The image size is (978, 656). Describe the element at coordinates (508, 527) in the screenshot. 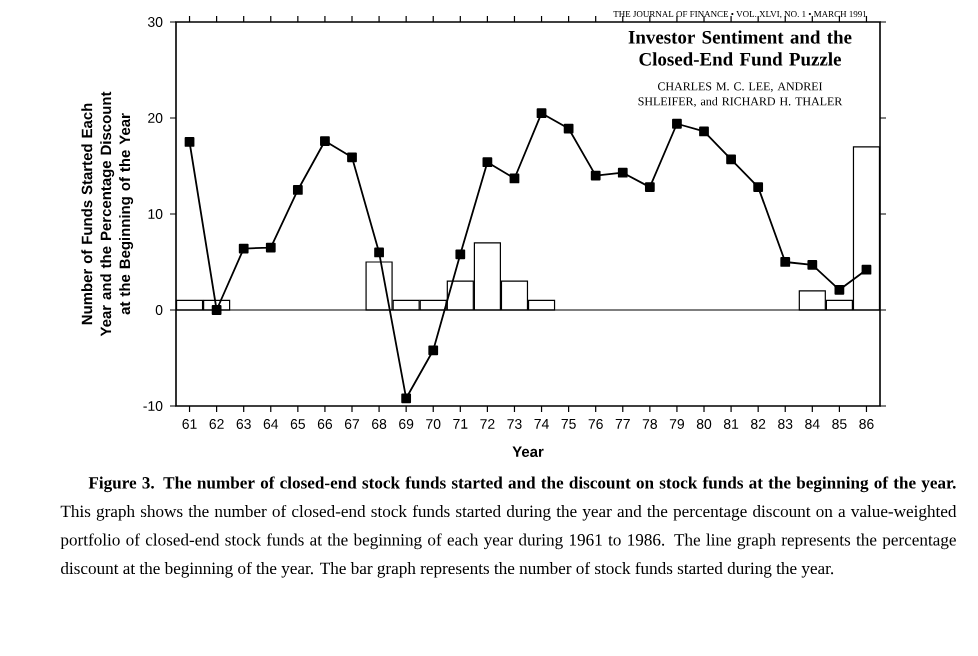

I see `text: Figure 3. The number of closed-end stock funds started and the discount on stock funds at the beginning of the year. This graph shows the number of closed-end stock funds started during the year and the percentage discount on a value-weighted portfolio of closed-end stock funds at the beginning of each year during 1961 to 1986. The line graph represents the percentage discount at the beginning of the year. The bar graph represents the number of stock funds started during the year.` at that location.